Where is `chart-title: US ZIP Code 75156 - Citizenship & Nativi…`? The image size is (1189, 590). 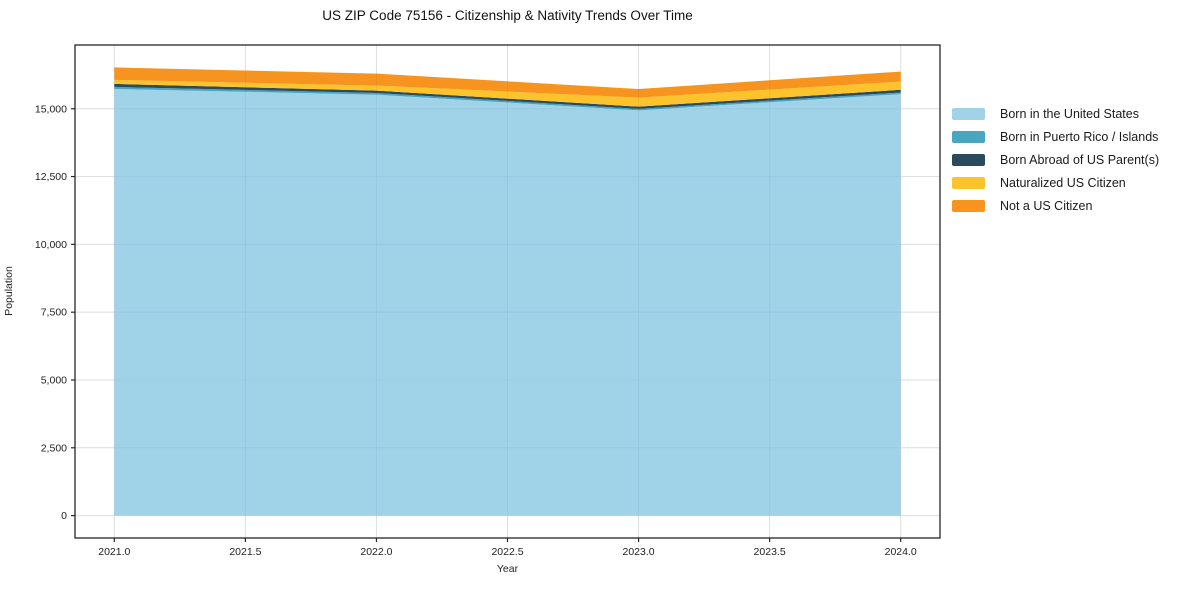
chart-title: US ZIP Code 75156 - Citizenship & Nativi… is located at coordinates (507, 15).